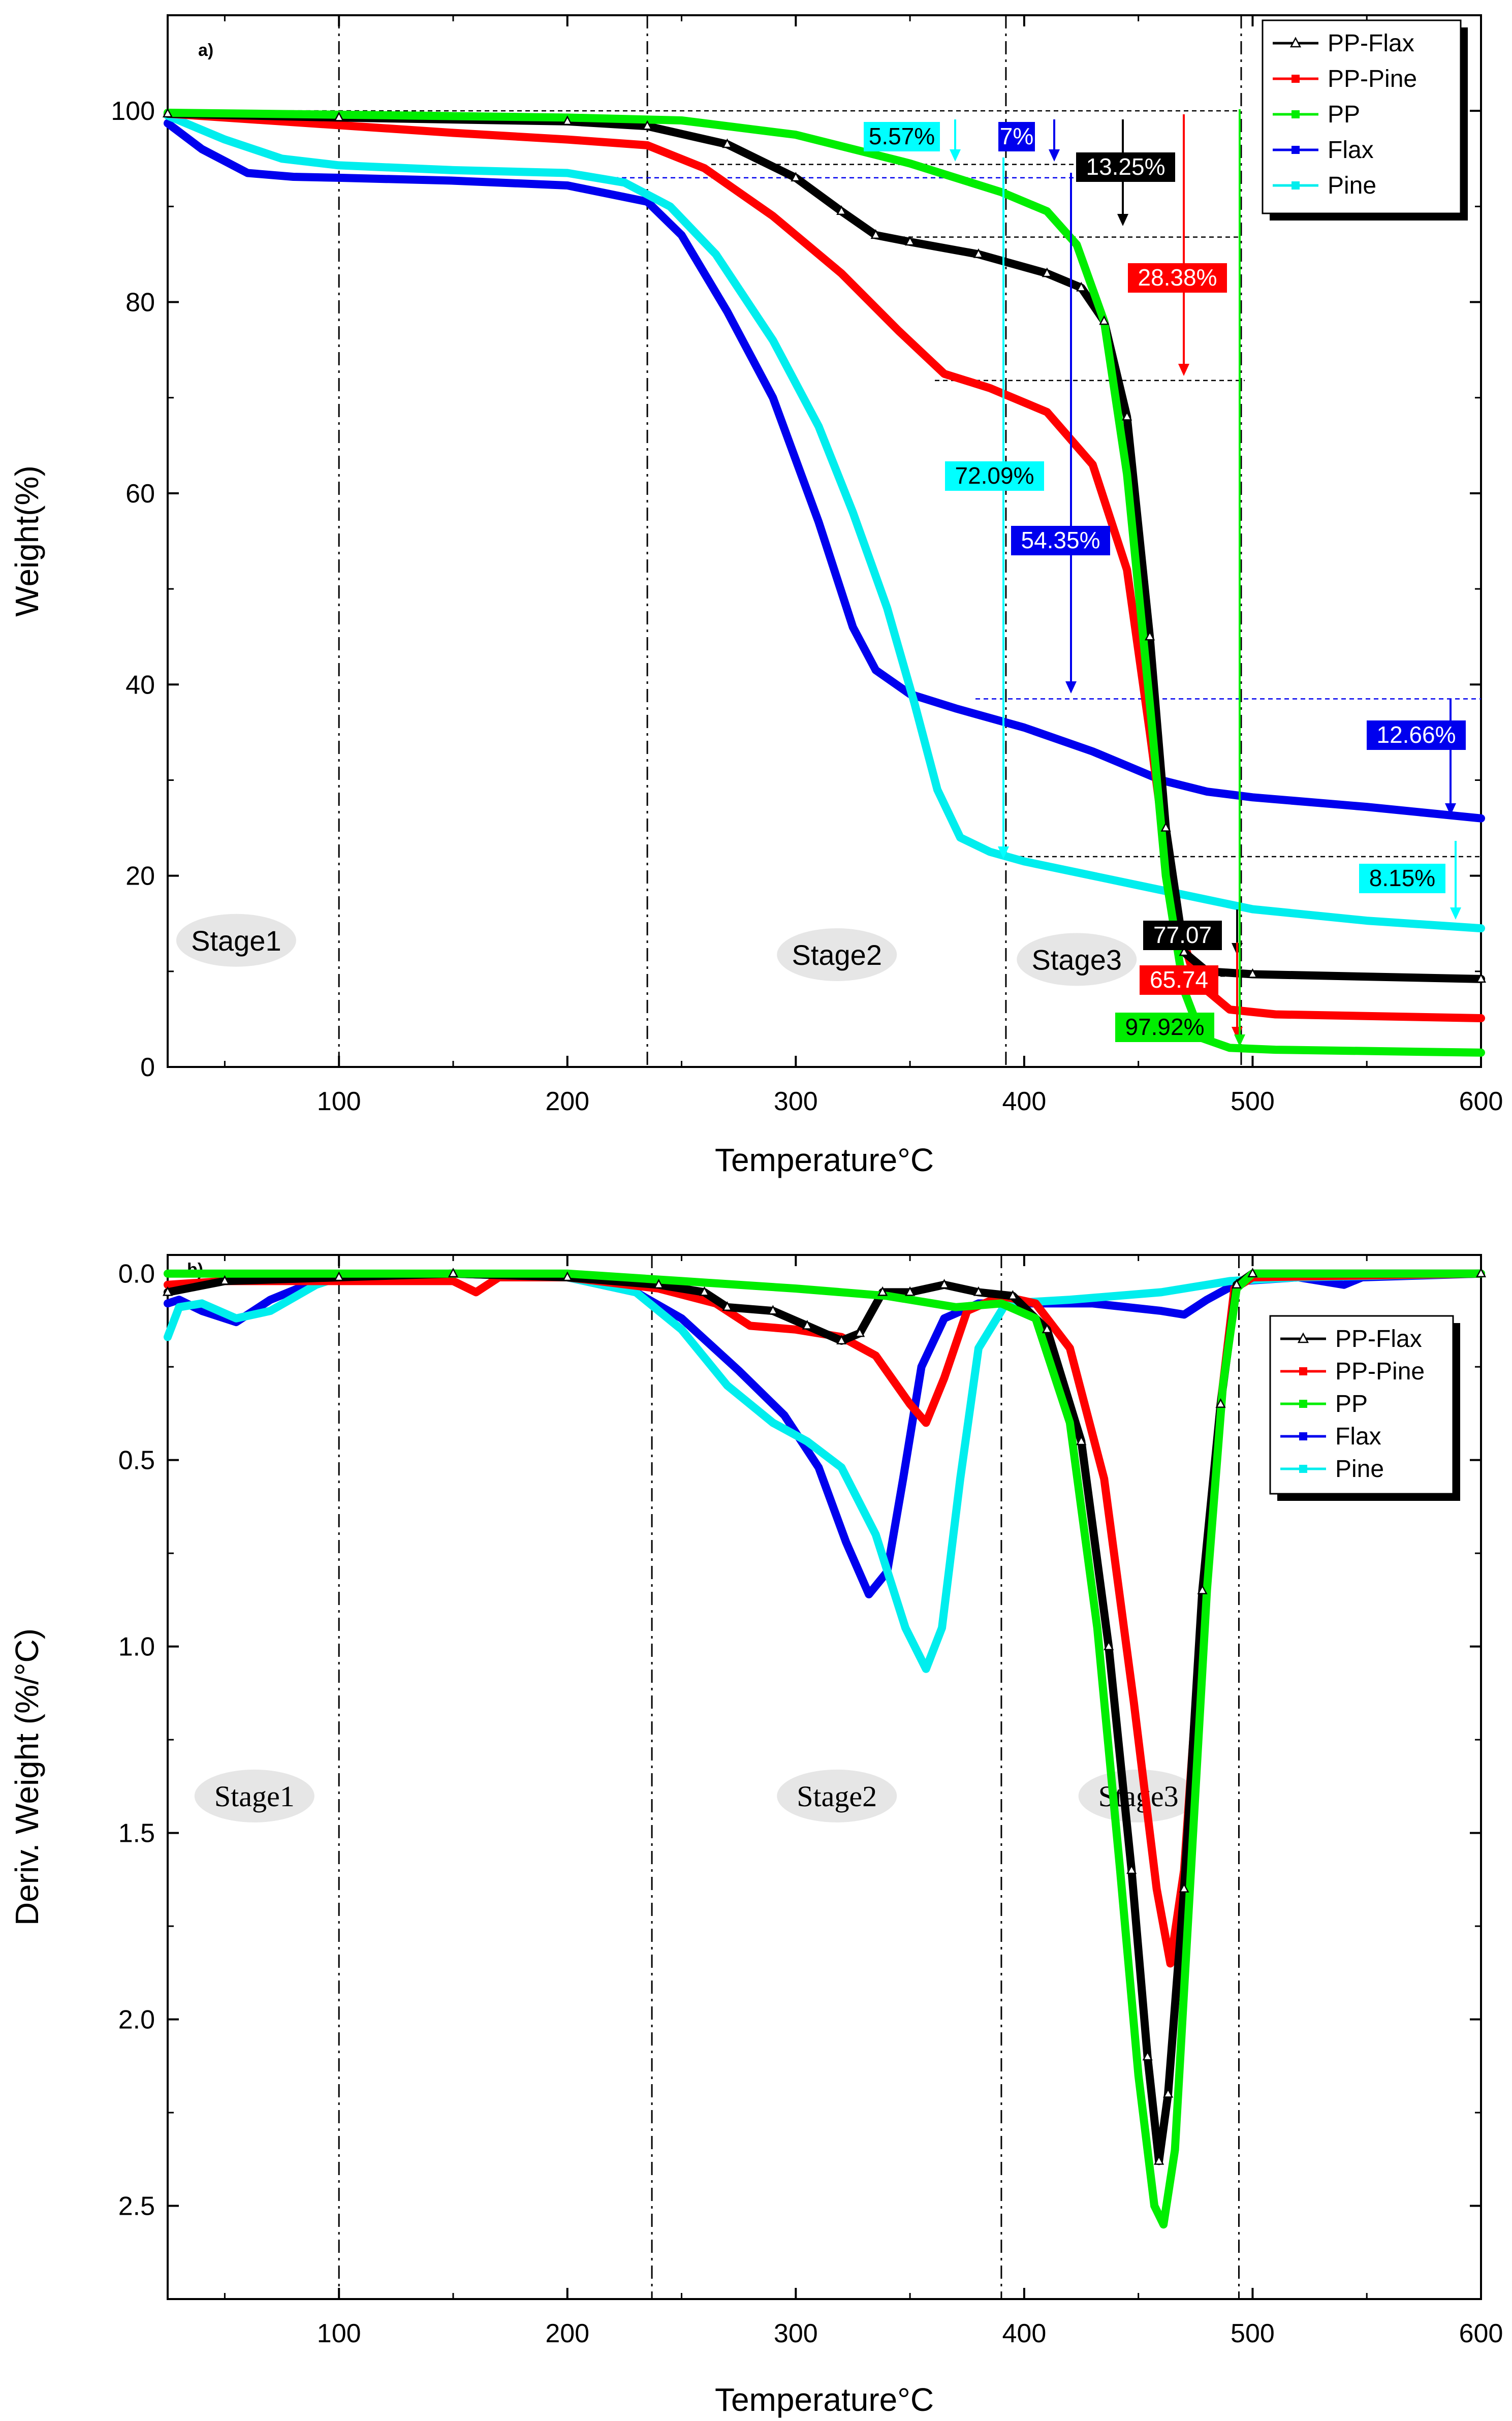 This screenshot has width=1512, height=2421. I want to click on panel-a-legend-label: PP, so click(1344, 114).